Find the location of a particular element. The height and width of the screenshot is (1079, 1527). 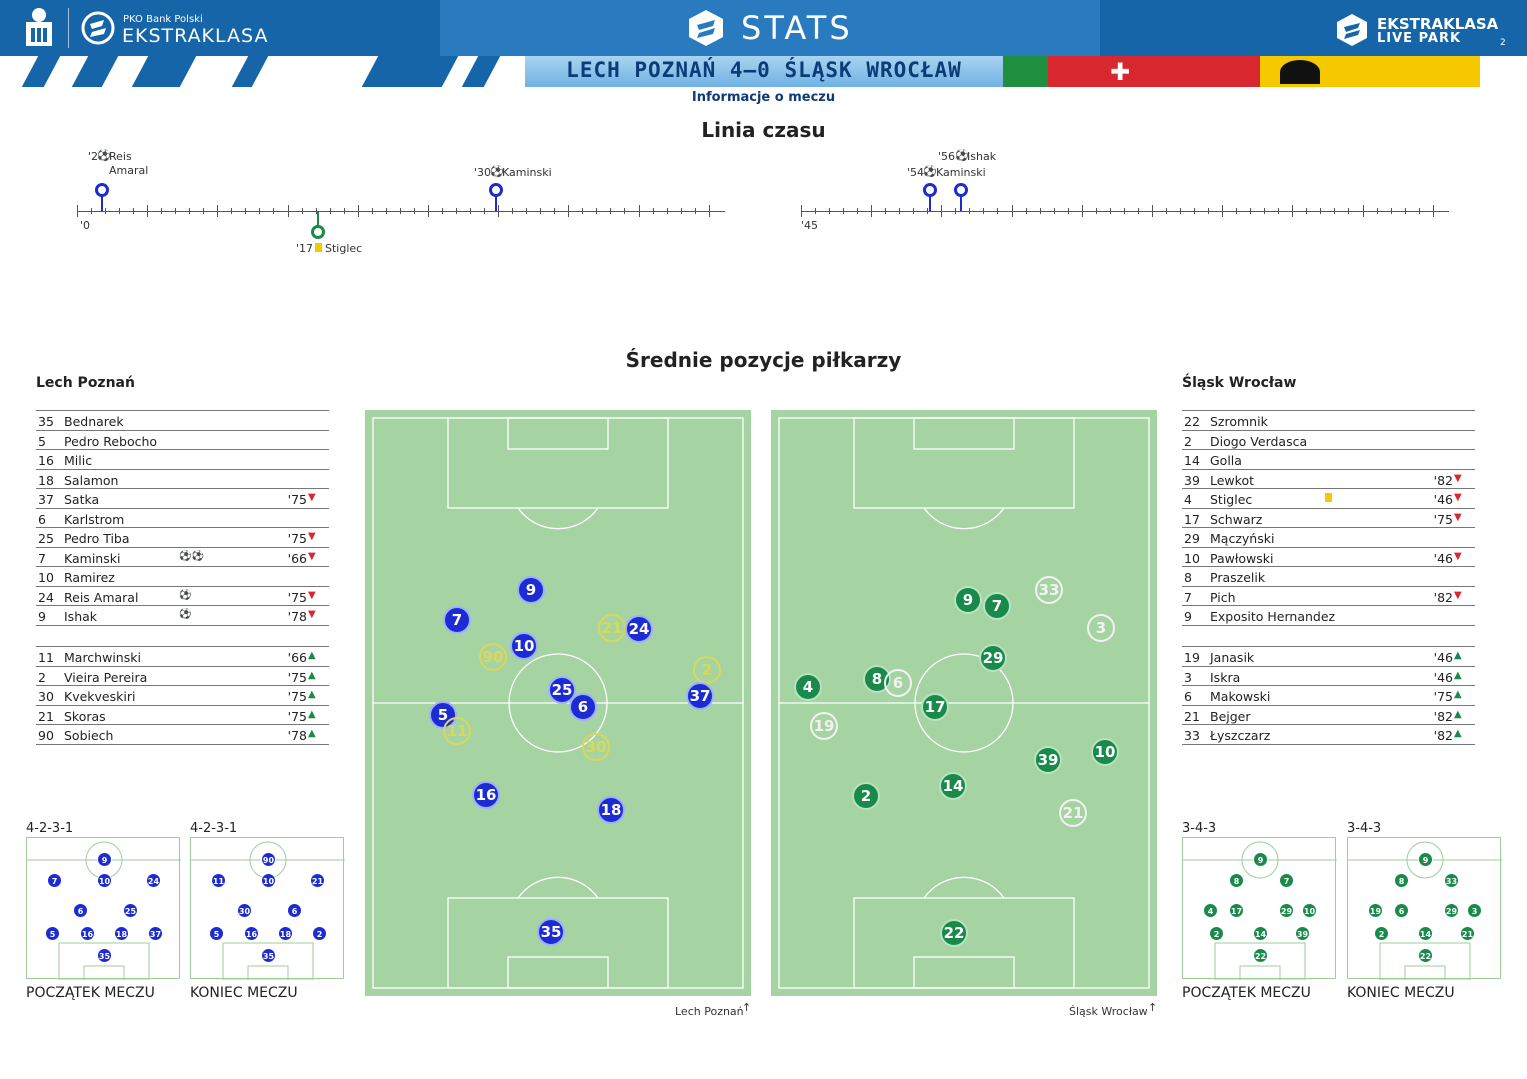

player-number: 90 is located at coordinates (46, 735).